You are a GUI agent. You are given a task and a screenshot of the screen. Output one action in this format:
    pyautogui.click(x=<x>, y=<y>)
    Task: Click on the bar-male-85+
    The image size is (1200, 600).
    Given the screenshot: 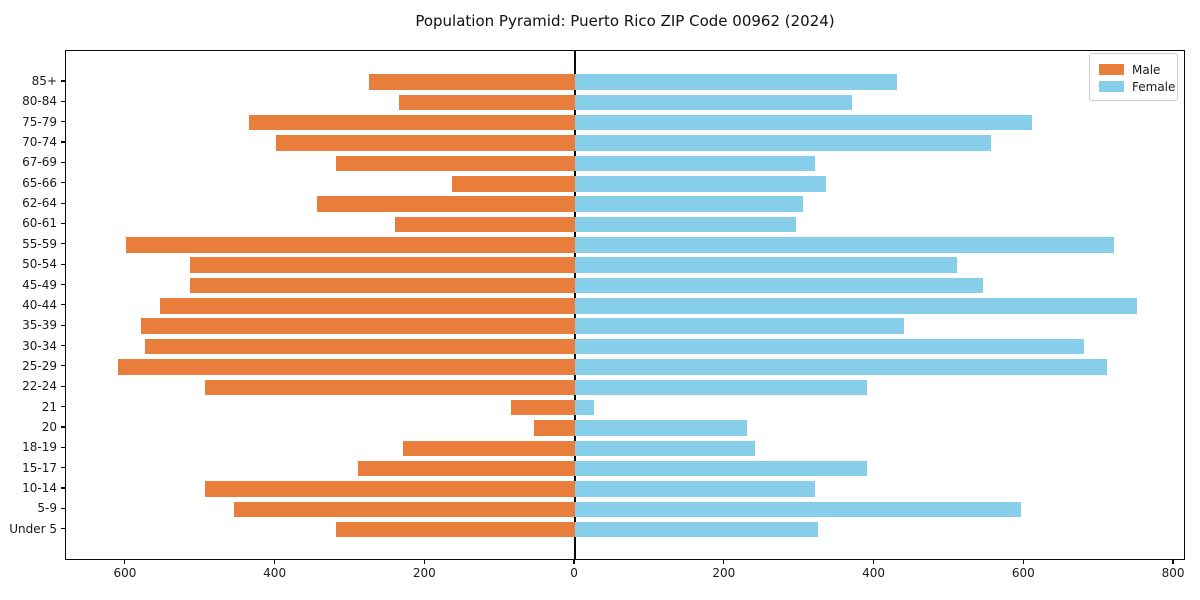 What is the action you would take?
    pyautogui.click(x=472, y=82)
    